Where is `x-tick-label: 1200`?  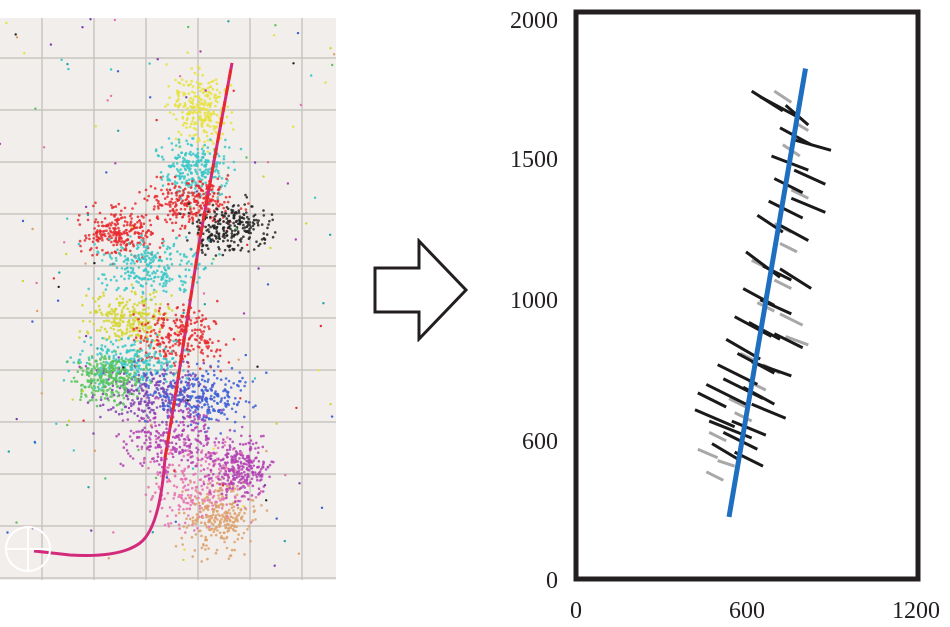 x-tick-label: 1200 is located at coordinates (916, 611).